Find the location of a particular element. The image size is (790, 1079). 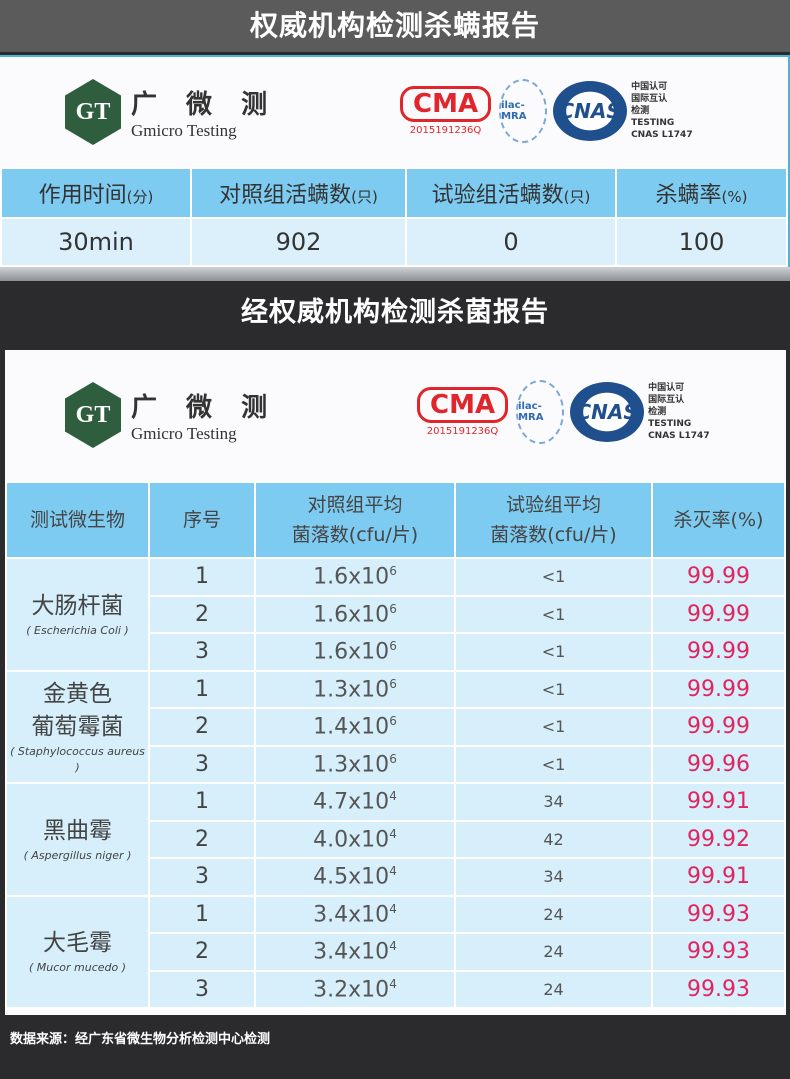

organism-name: 大肠杆菌 is located at coordinates (77, 605).